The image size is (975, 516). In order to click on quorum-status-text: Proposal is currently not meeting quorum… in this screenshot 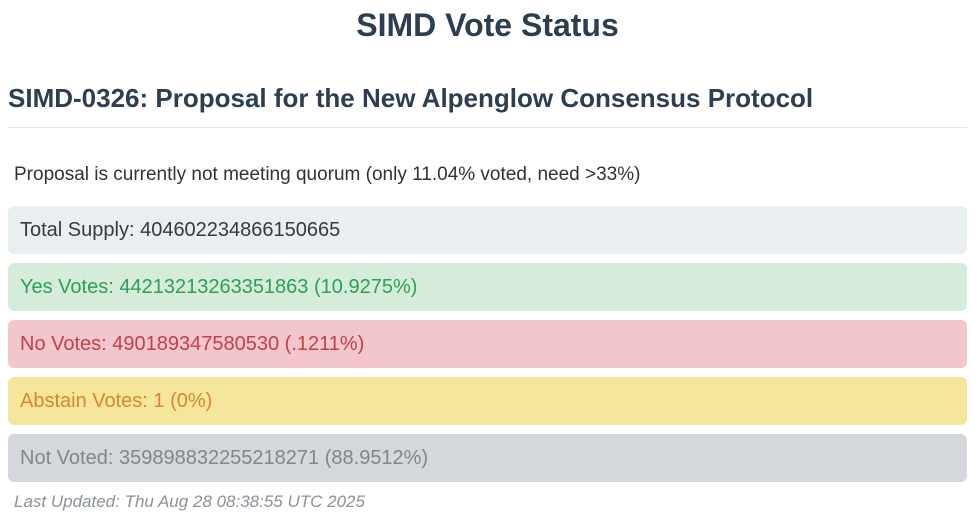, I will do `click(327, 175)`.